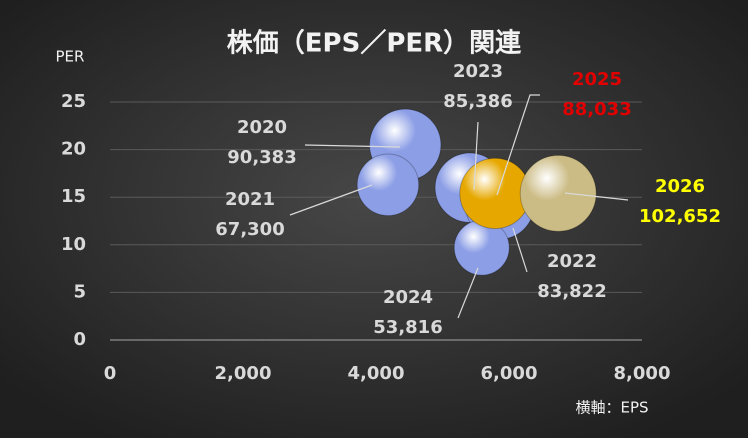 The width and height of the screenshot is (748, 438). I want to click on bubble-label-name: 2024, so click(408, 297).